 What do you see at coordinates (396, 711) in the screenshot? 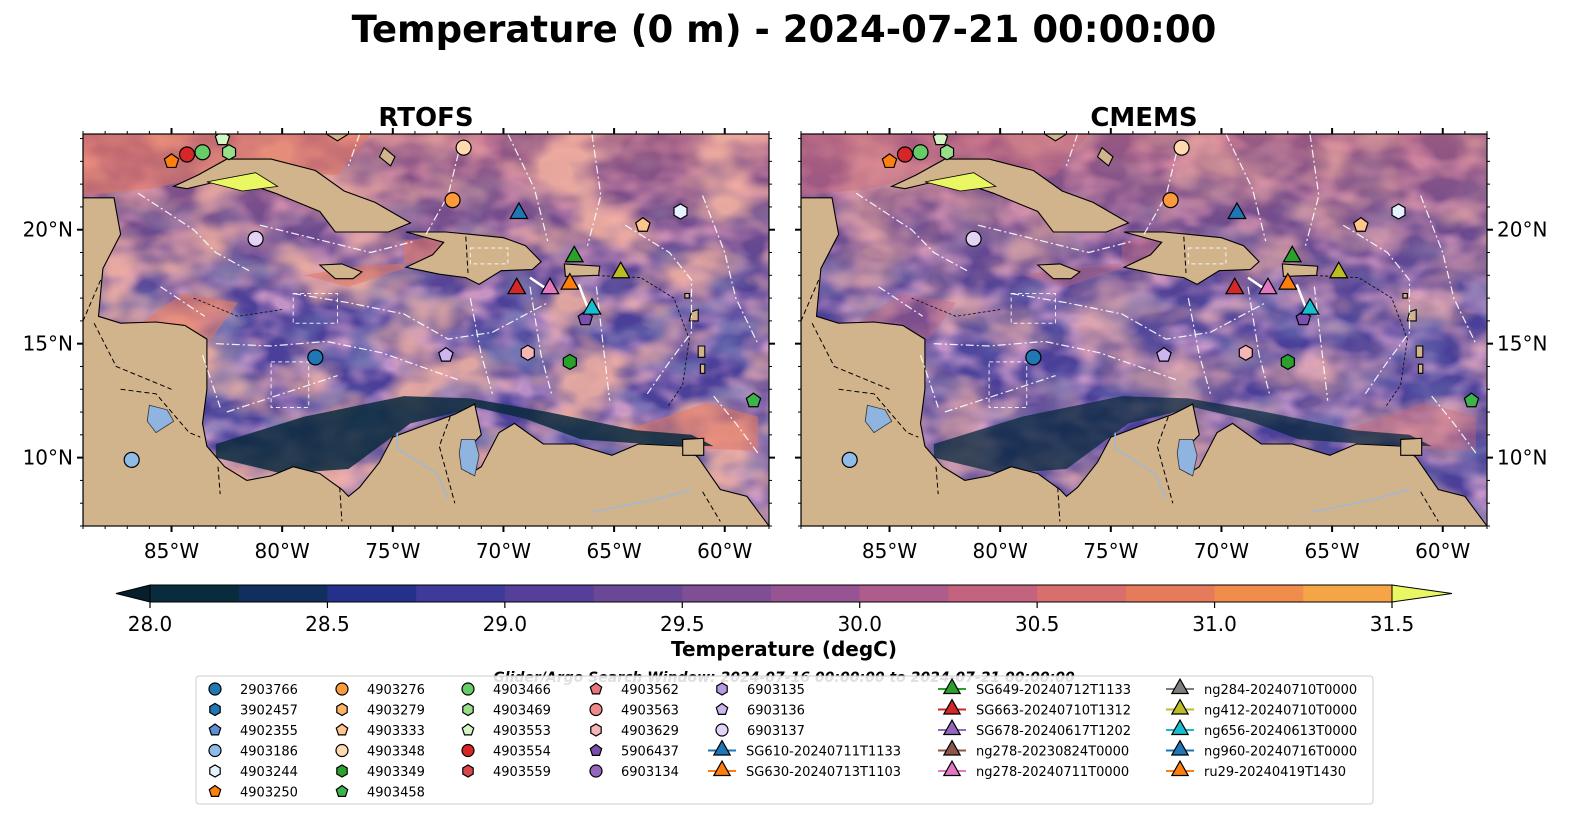
I see `legend-label: 4903279` at bounding box center [396, 711].